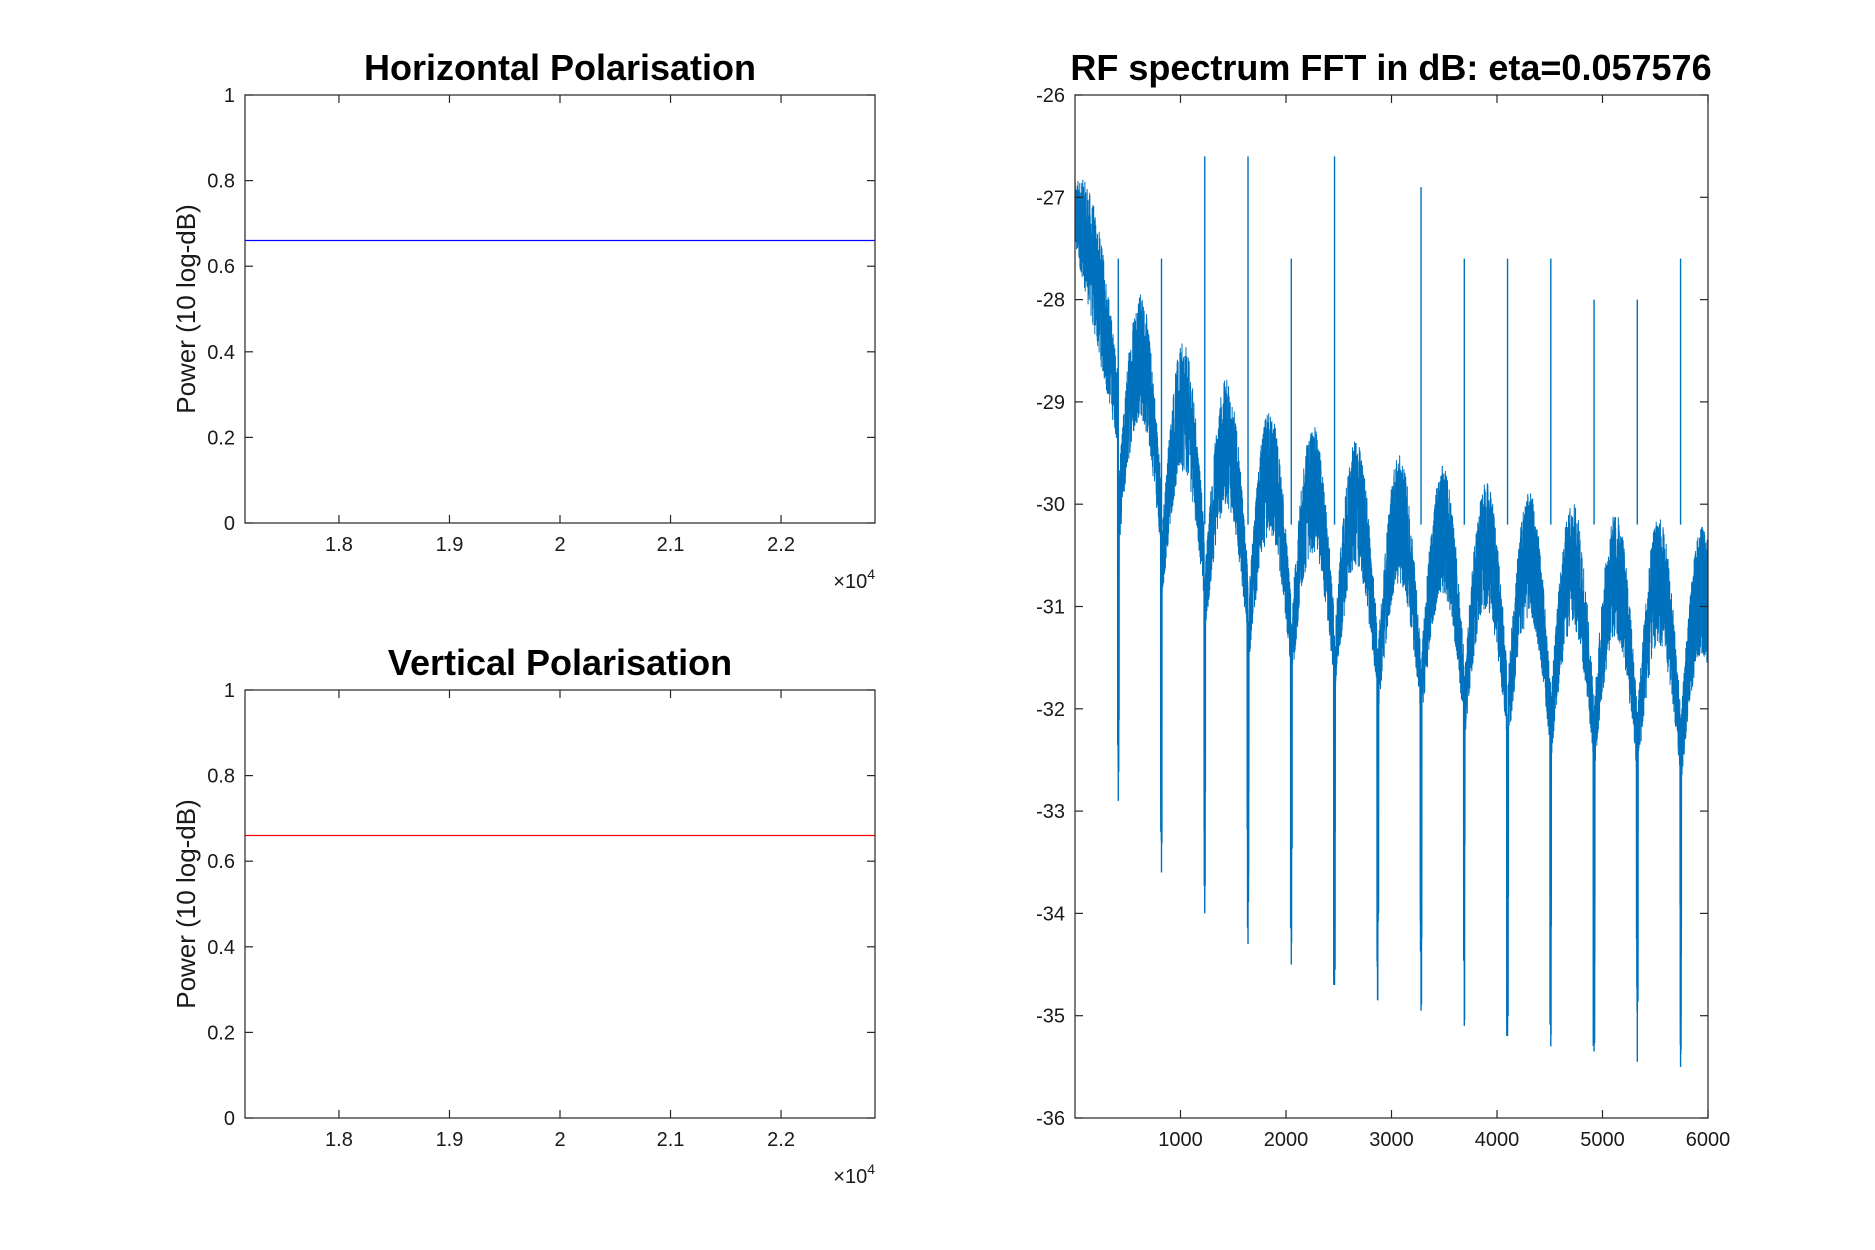 The height and width of the screenshot is (1250, 1875). Describe the element at coordinates (1050, 505) in the screenshot. I see `y-tick-label: -30` at that location.